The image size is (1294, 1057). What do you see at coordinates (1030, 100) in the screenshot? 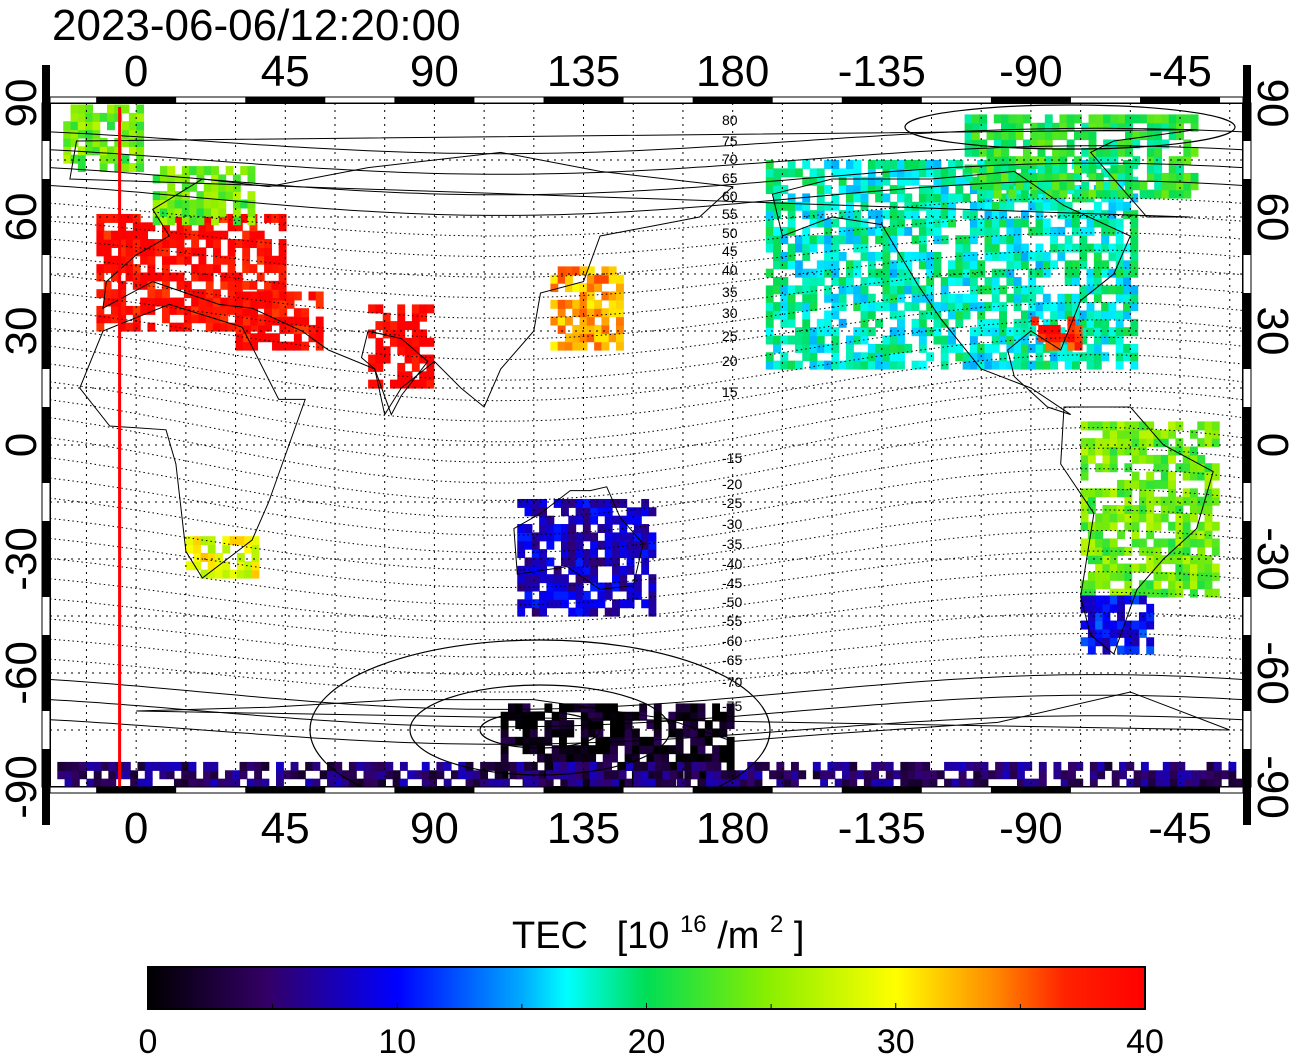
I see `frame-tick` at bounding box center [1030, 100].